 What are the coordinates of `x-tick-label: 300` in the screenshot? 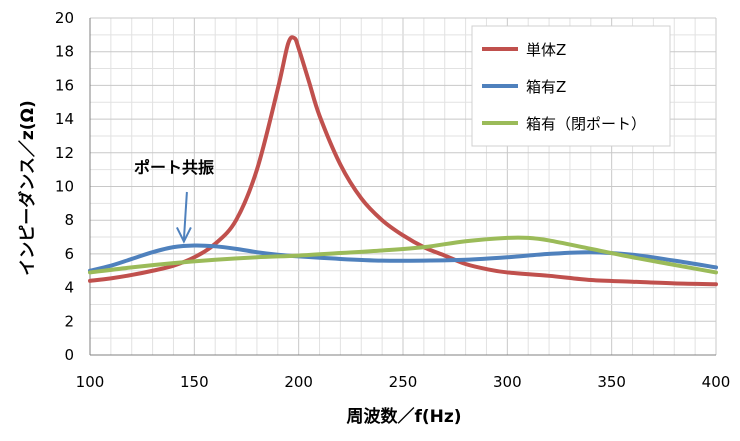 It's located at (507, 382).